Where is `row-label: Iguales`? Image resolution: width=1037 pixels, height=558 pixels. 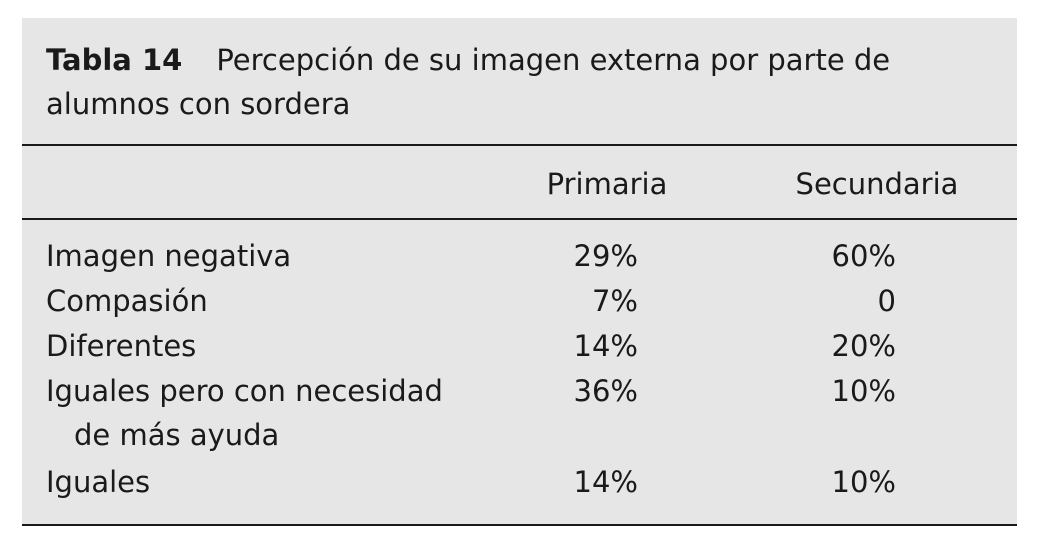
row-label: Iguales is located at coordinates (98, 482).